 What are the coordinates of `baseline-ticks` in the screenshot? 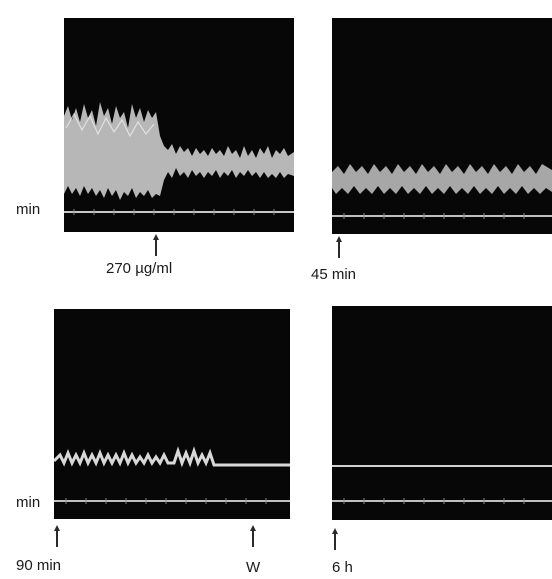 It's located at (174, 212).